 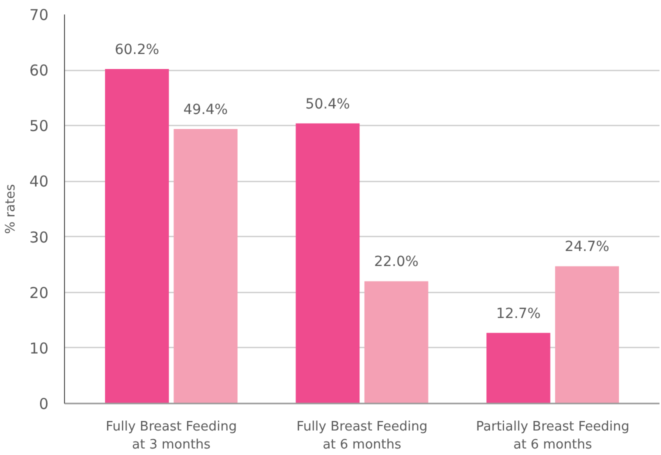 What do you see at coordinates (137, 50) in the screenshot?
I see `data-label: 60.2%` at bounding box center [137, 50].